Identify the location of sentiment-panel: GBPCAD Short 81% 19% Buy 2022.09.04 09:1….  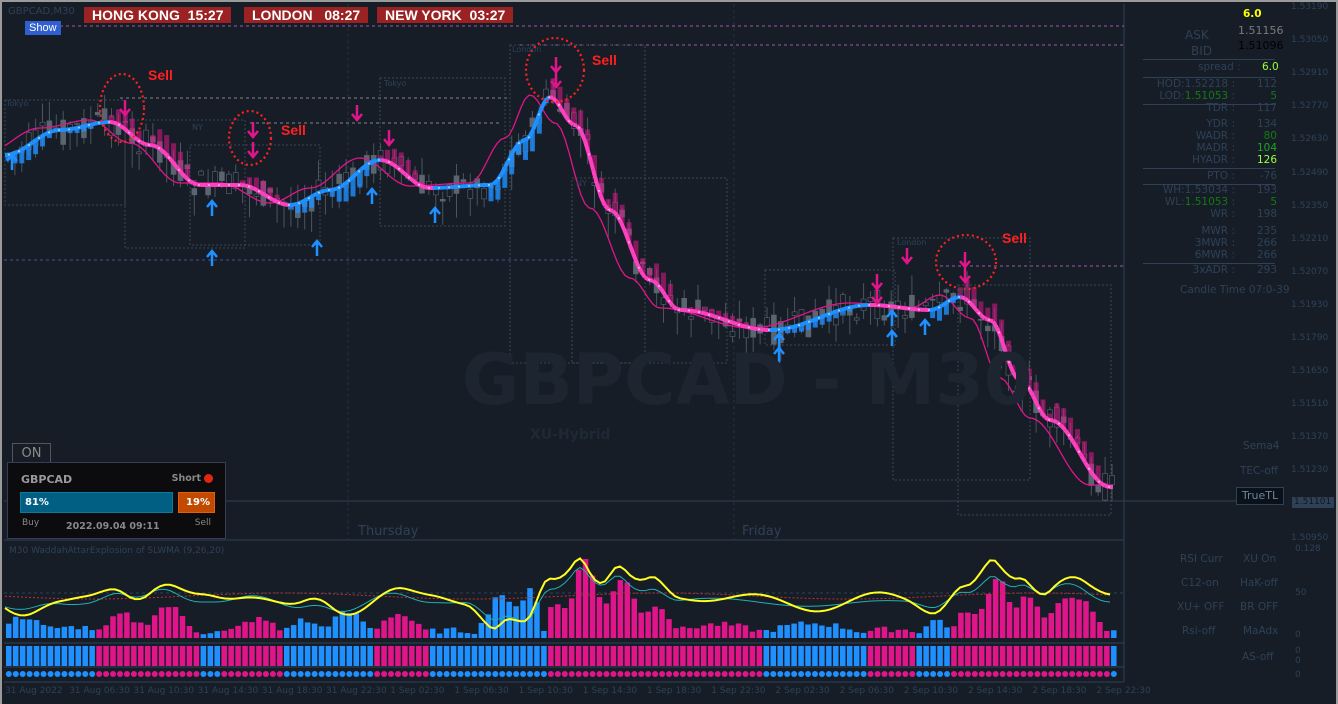
(116, 500).